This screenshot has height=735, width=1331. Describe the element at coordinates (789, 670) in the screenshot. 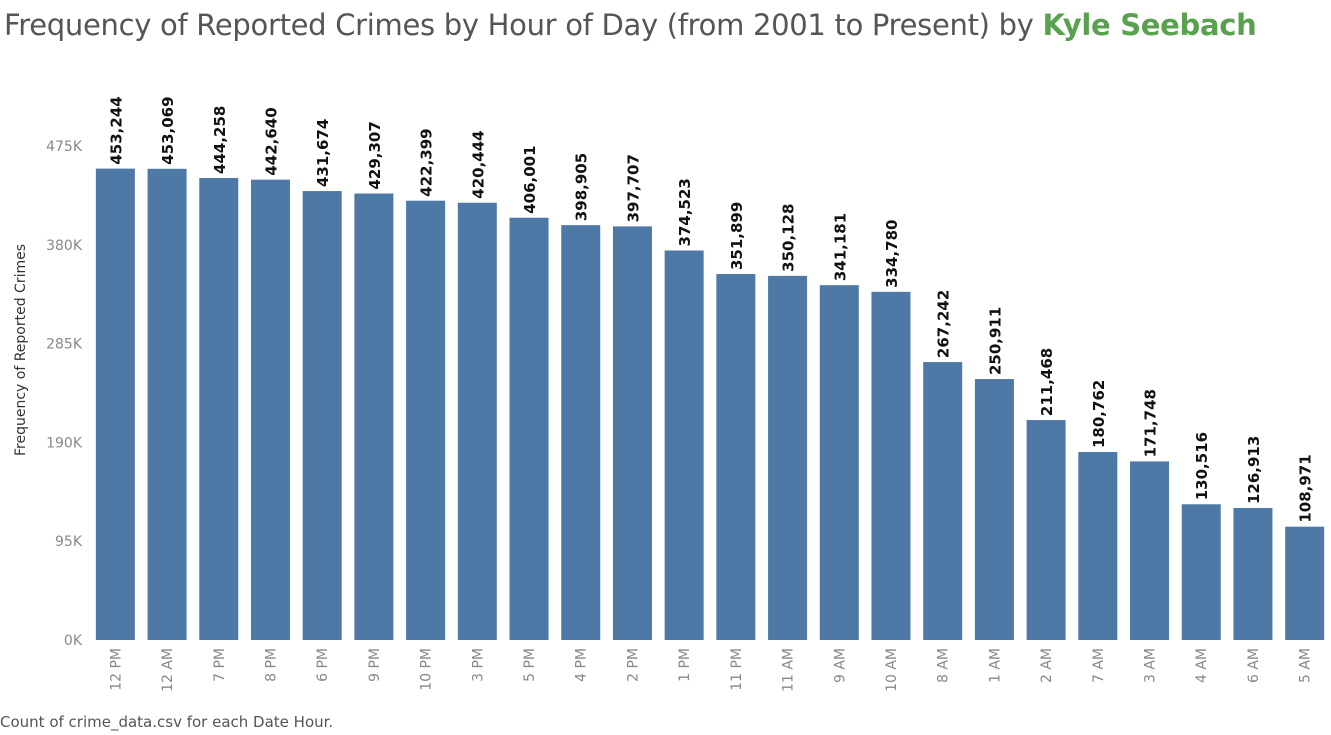

I see `x-tick-label: 11 AM` at that location.